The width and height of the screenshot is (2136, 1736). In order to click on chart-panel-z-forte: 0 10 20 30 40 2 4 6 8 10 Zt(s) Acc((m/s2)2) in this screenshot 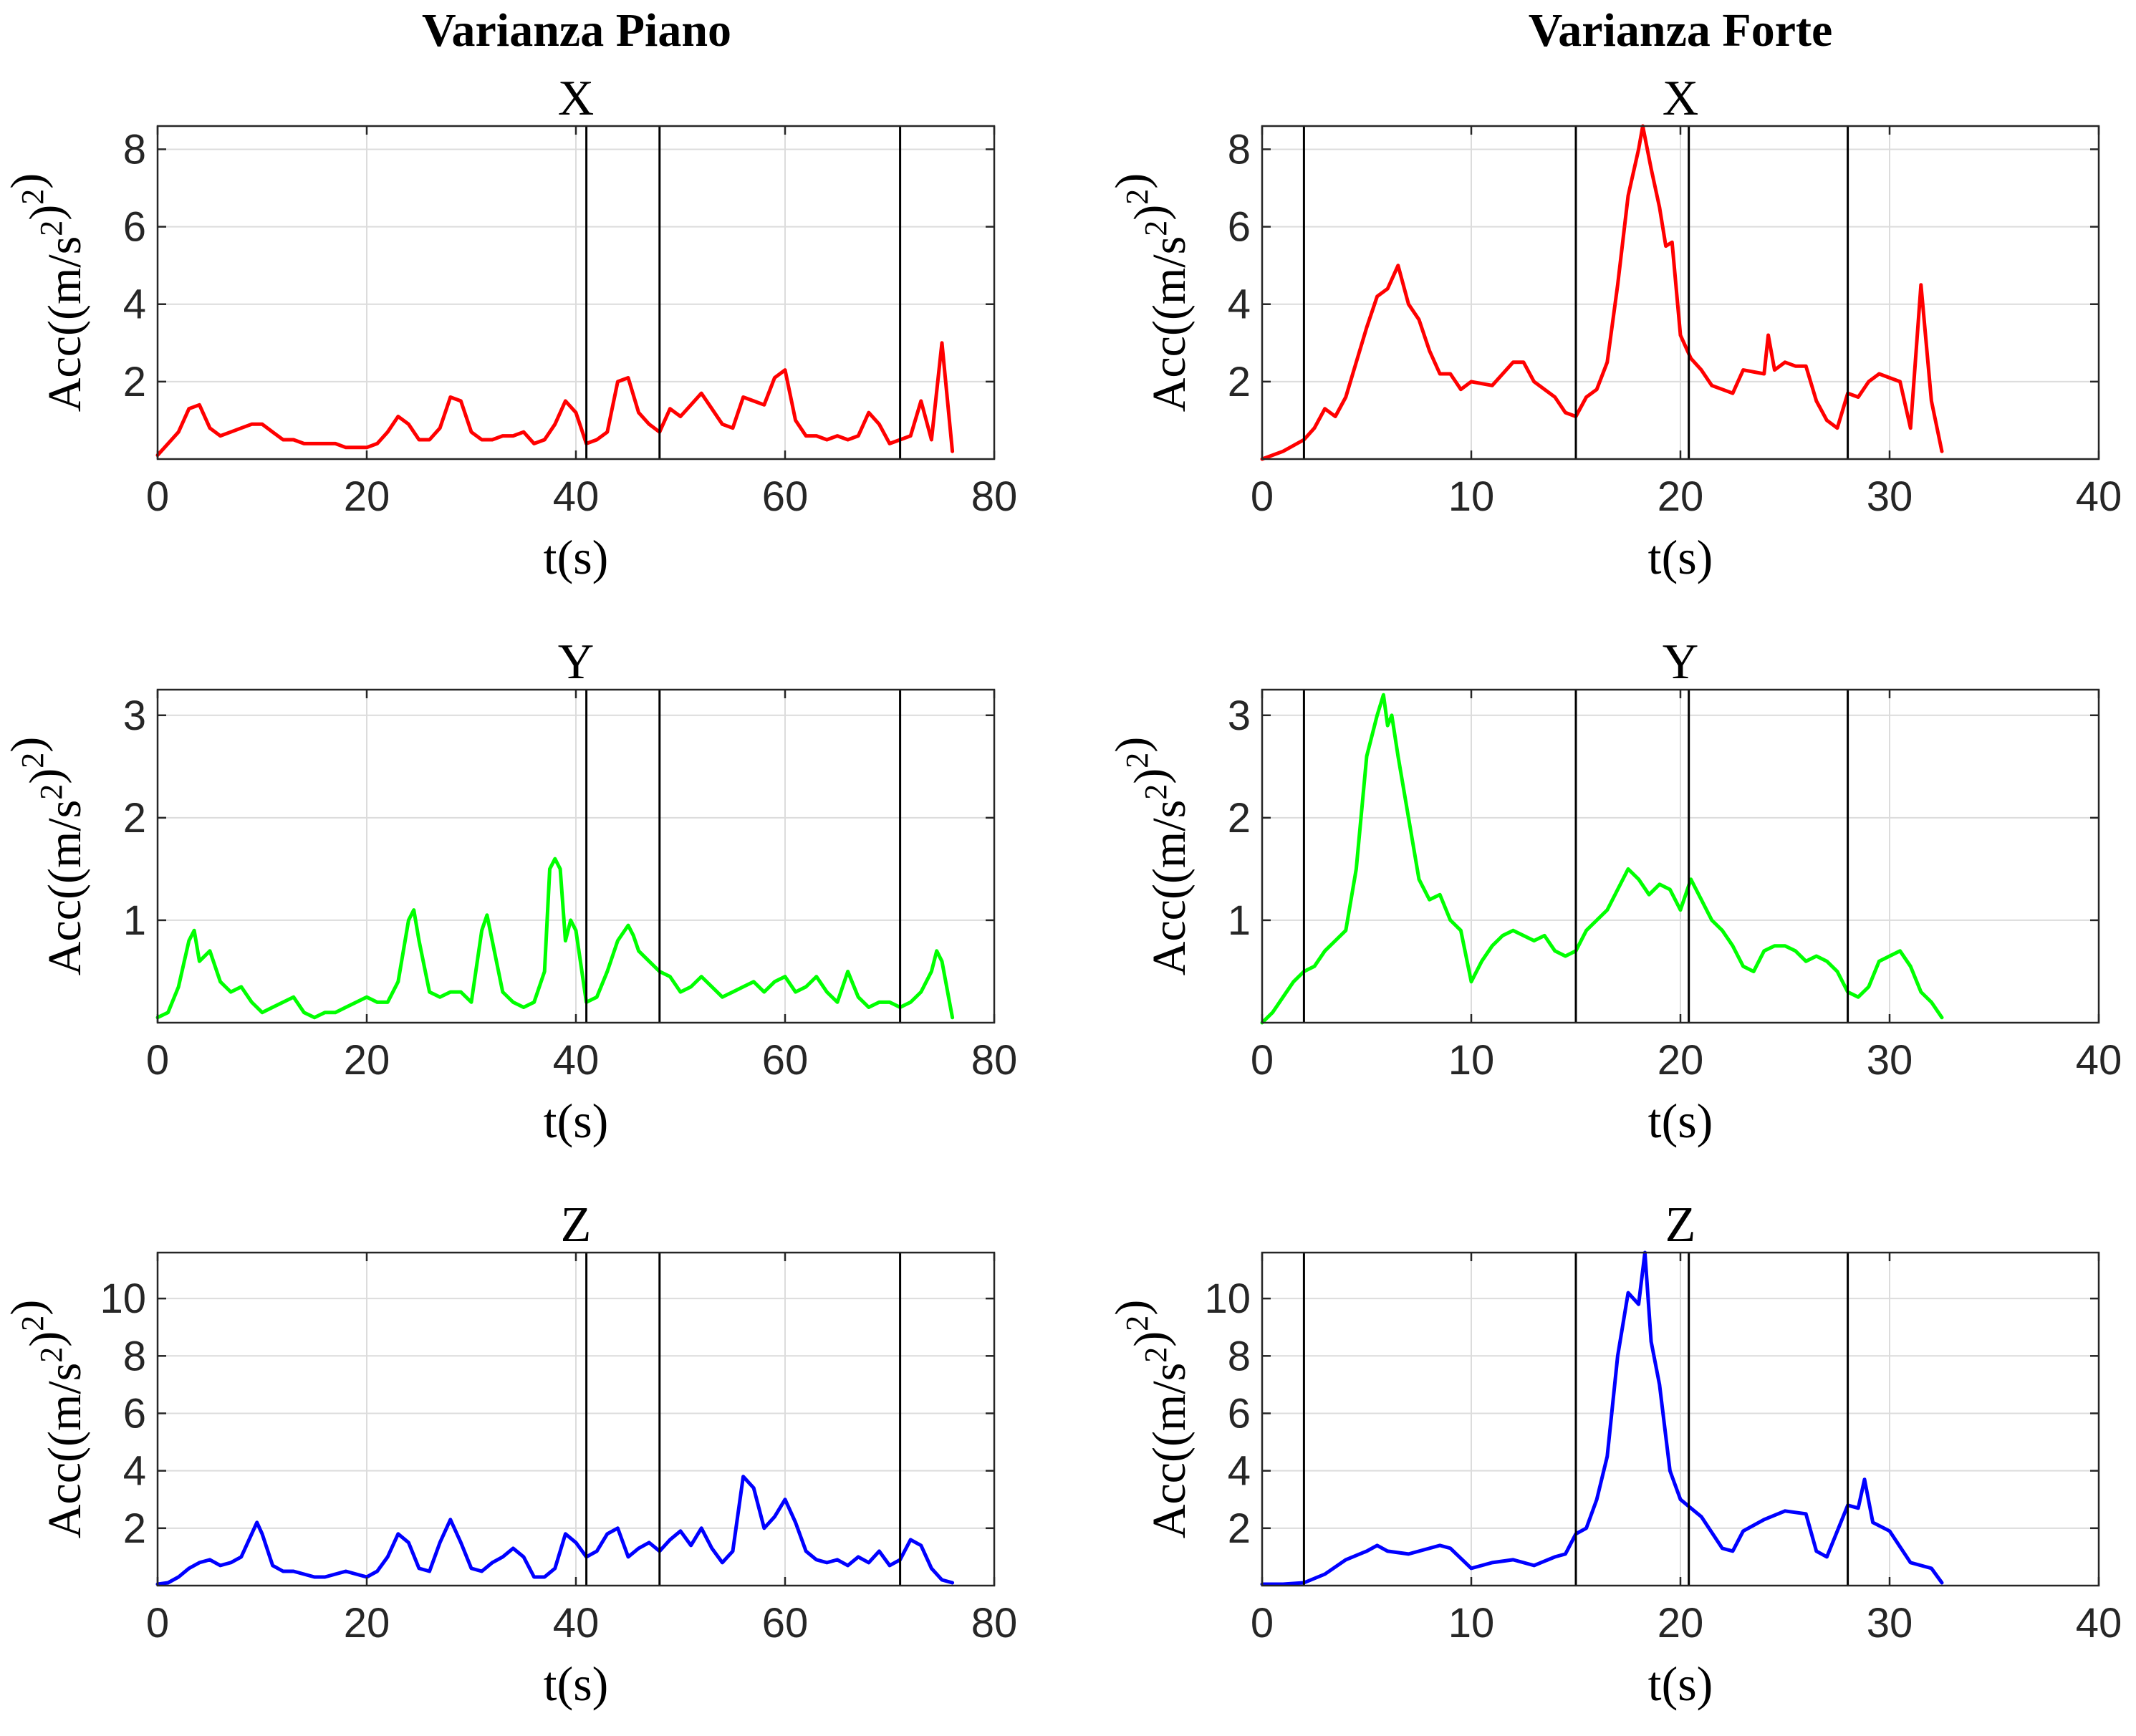, I will do `click(1614, 1454)`.